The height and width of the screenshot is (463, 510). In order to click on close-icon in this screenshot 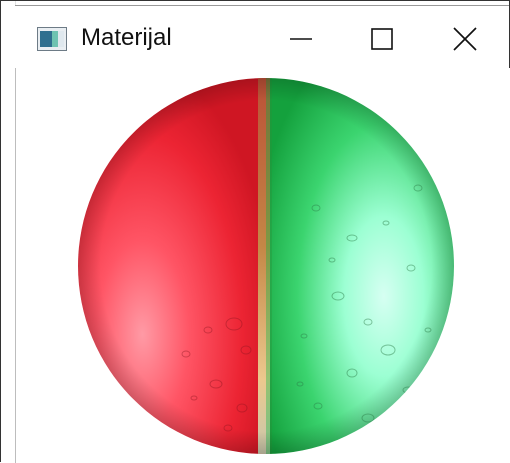, I will do `click(465, 39)`.